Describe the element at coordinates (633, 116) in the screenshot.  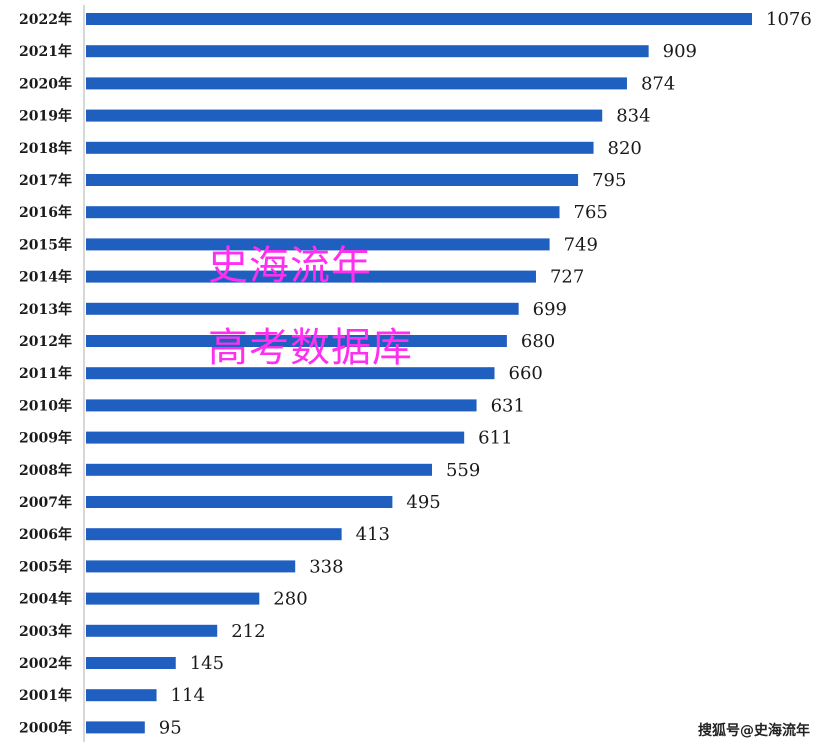
I see `data-label: 834` at that location.